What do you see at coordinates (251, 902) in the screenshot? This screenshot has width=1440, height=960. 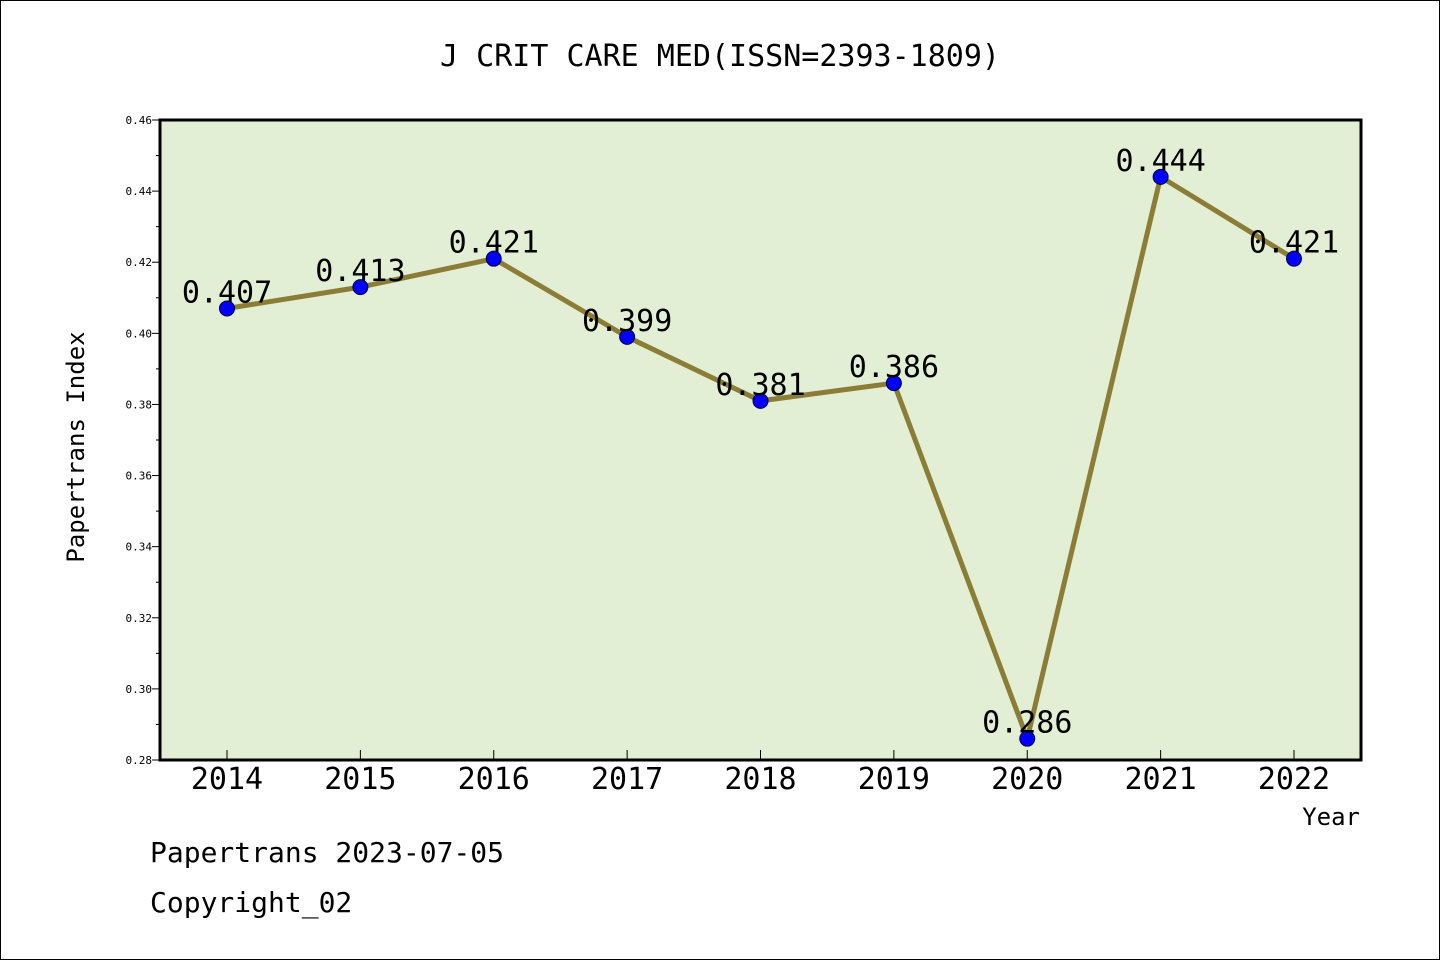 I see `footer-copyright-text: Copyright_02` at bounding box center [251, 902].